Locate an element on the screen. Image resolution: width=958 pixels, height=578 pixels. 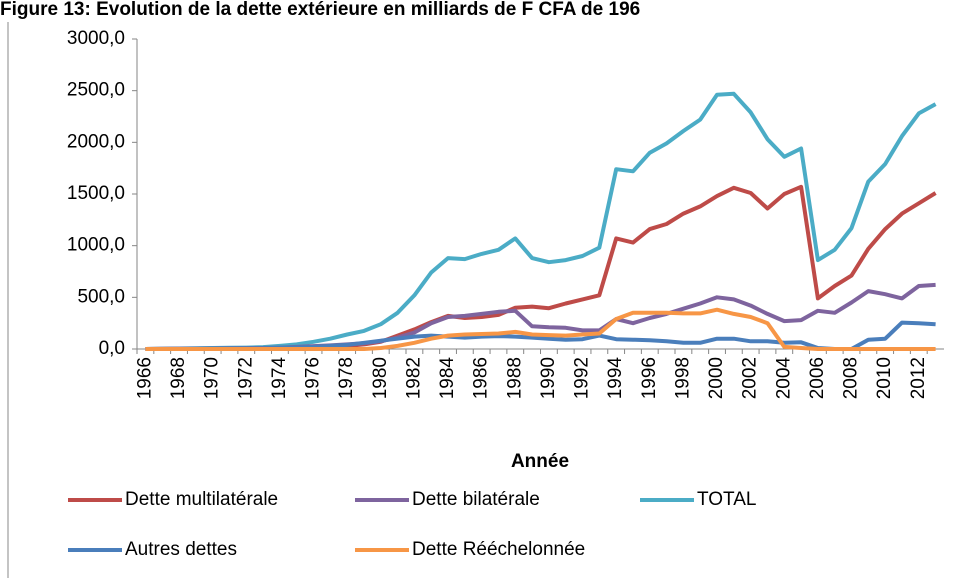
x-tick-label: 1976 is located at coordinates (313, 378).